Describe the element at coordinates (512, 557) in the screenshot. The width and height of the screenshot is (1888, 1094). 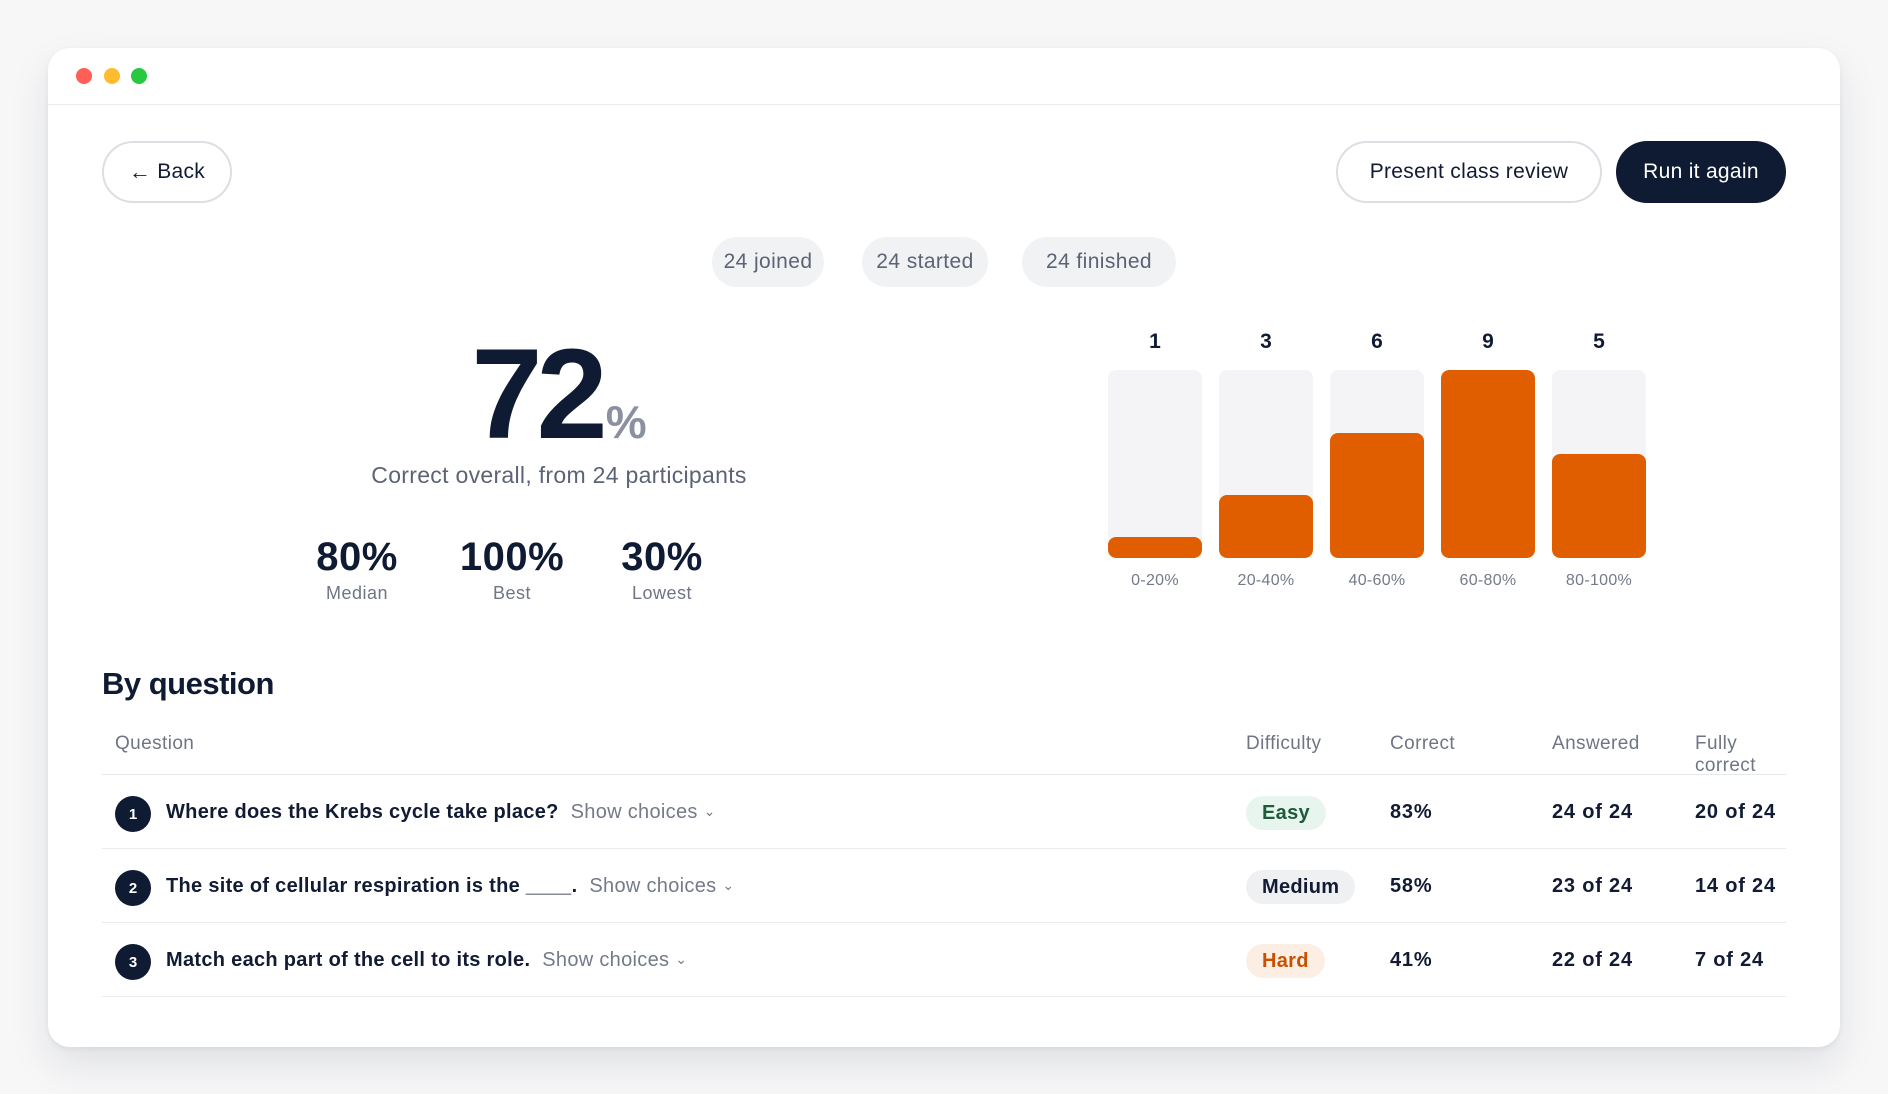
I see `stat-best-value: 100%` at that location.